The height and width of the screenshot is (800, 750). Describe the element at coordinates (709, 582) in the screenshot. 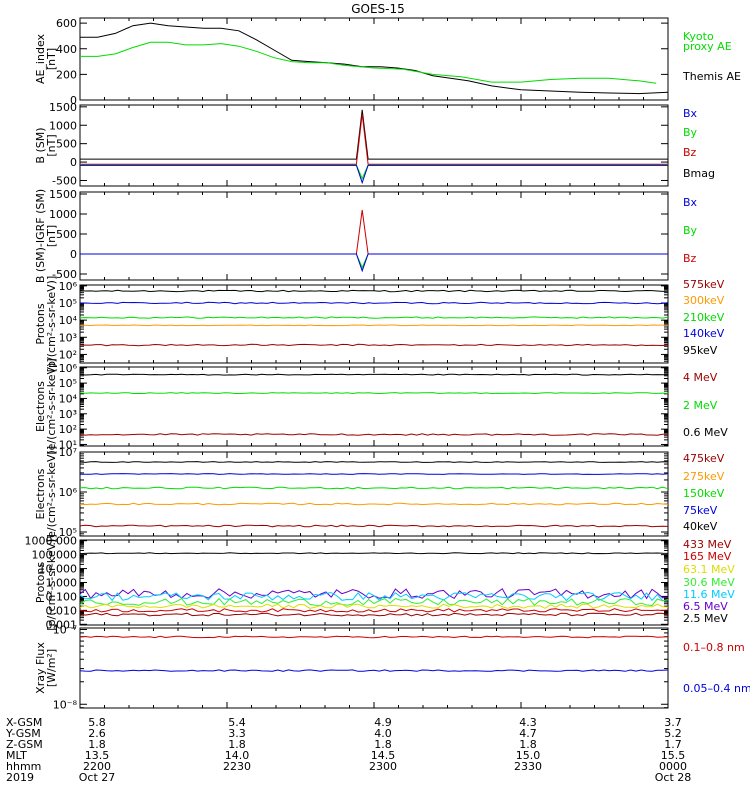

I see `legend-label: 30.6 MeV` at that location.